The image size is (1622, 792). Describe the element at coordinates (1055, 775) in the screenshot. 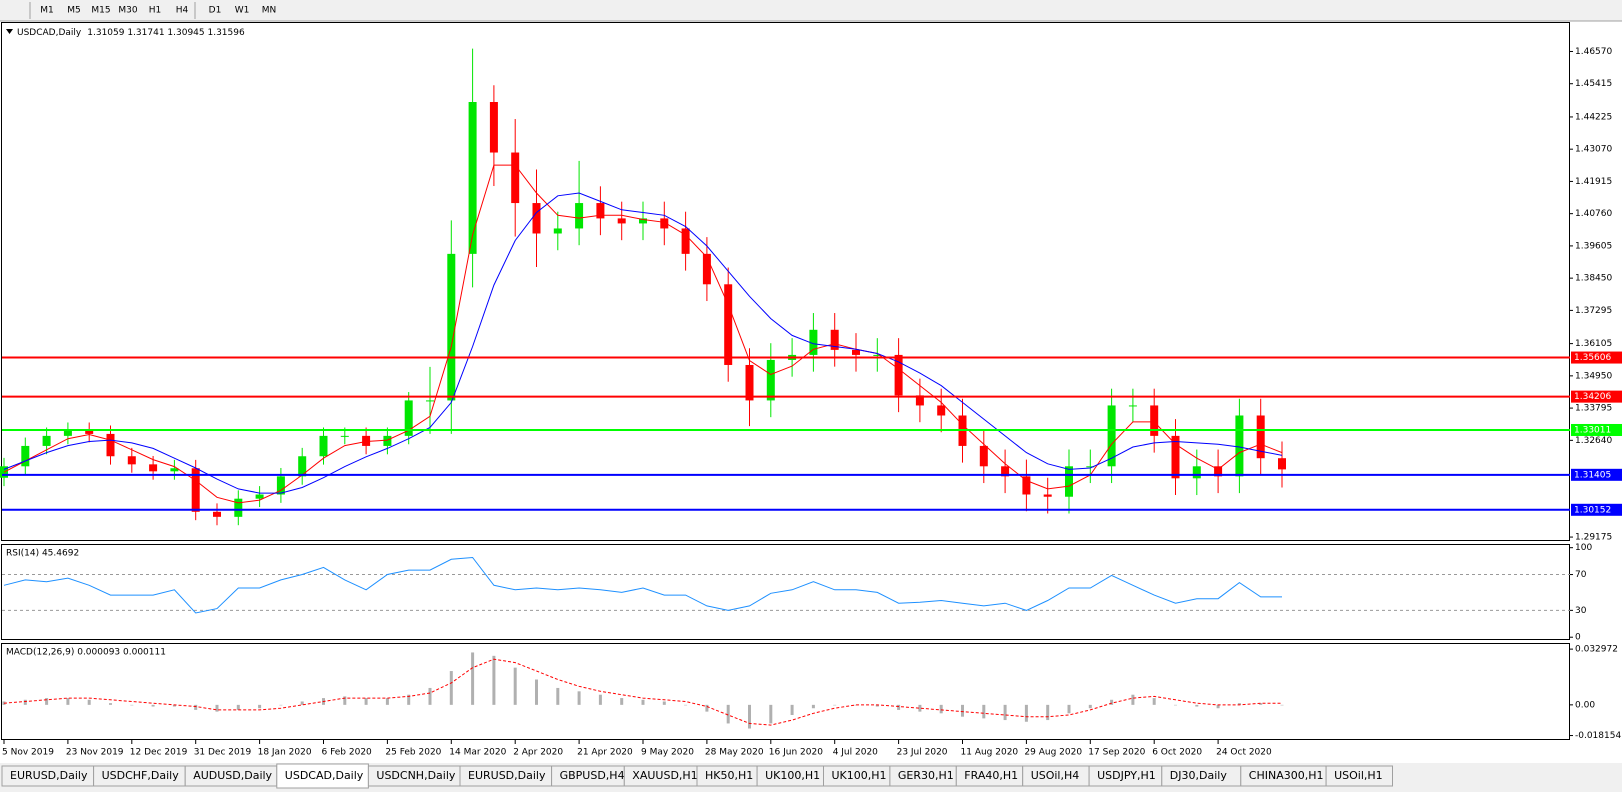

I see `tab-label: USOil,H4` at that location.